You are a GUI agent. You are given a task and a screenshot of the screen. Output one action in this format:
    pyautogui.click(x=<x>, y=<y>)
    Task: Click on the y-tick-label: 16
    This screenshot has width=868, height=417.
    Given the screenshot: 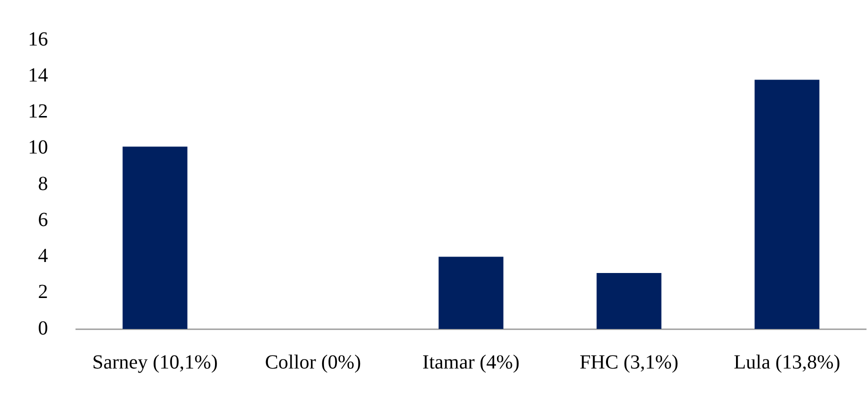 What is the action you would take?
    pyautogui.click(x=38, y=39)
    